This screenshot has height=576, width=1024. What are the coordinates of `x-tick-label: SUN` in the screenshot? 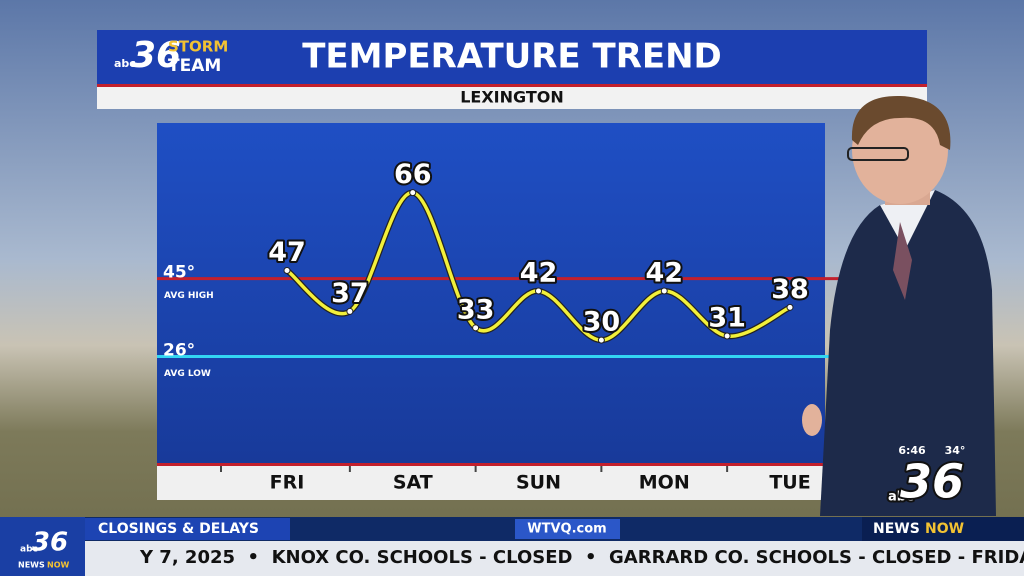 It's located at (538, 483).